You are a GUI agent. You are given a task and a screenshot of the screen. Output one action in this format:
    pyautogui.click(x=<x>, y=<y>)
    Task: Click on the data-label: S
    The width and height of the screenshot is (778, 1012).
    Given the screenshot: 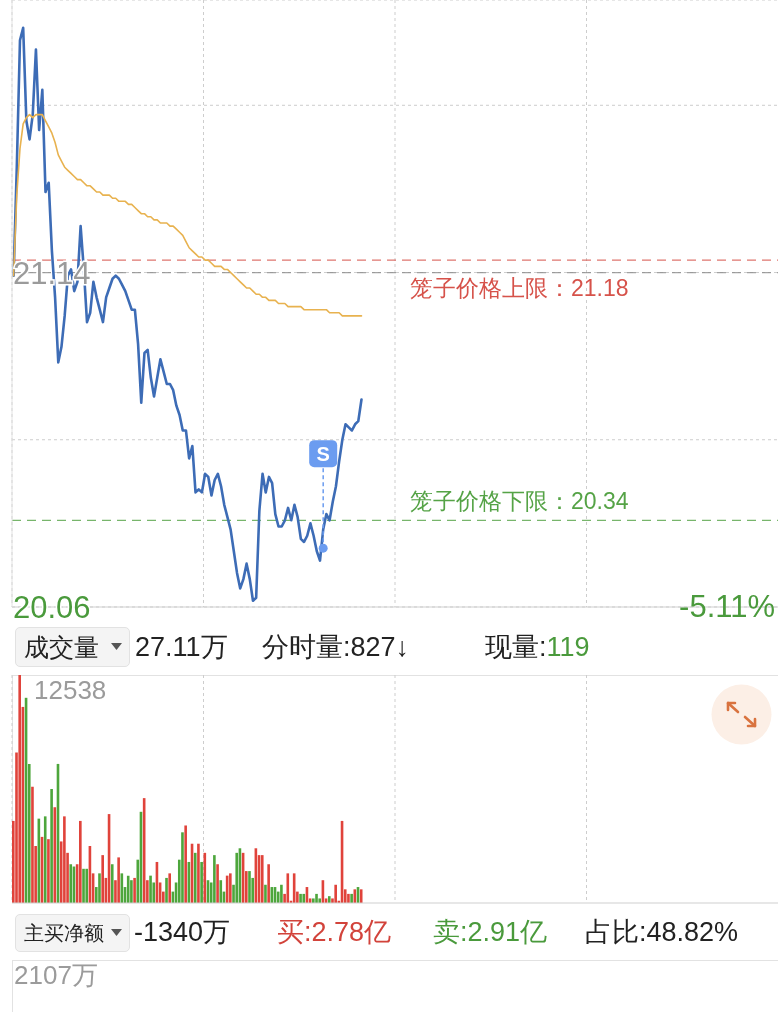 What is the action you would take?
    pyautogui.click(x=323, y=453)
    